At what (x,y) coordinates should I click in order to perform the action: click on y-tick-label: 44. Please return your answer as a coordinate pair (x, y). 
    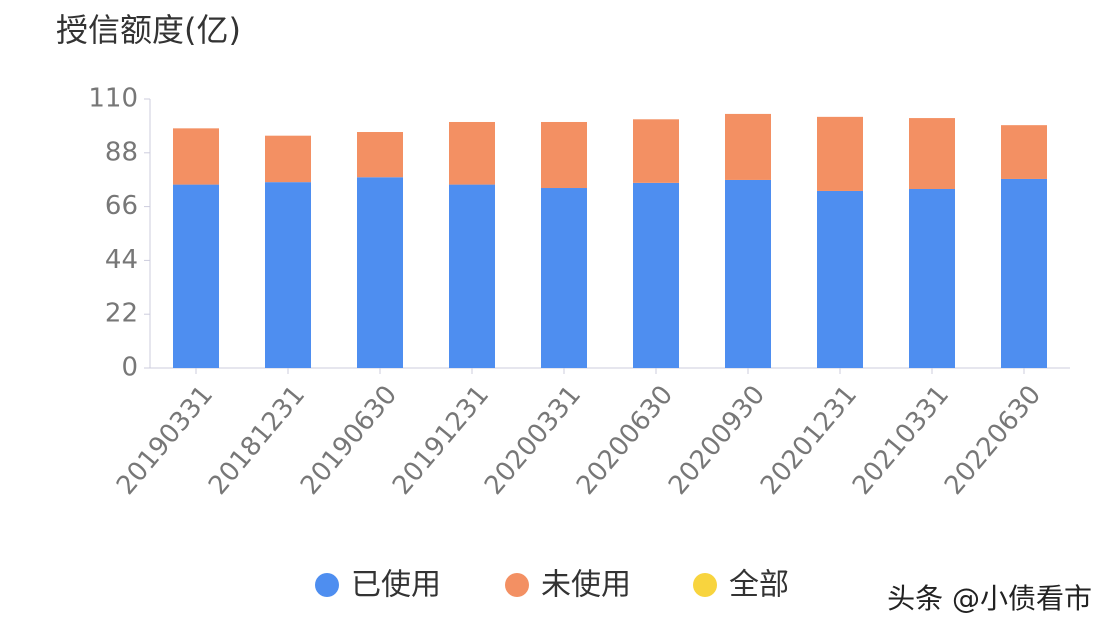
    Looking at the image, I should click on (121, 260).